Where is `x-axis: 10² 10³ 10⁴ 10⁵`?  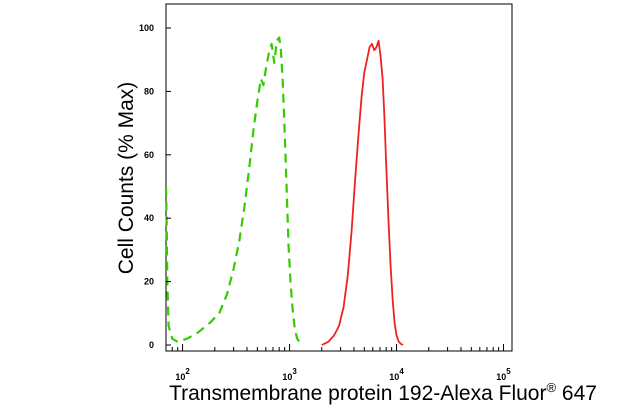 x-axis: 10² 10³ 10⁴ 10⁵ is located at coordinates (338, 363).